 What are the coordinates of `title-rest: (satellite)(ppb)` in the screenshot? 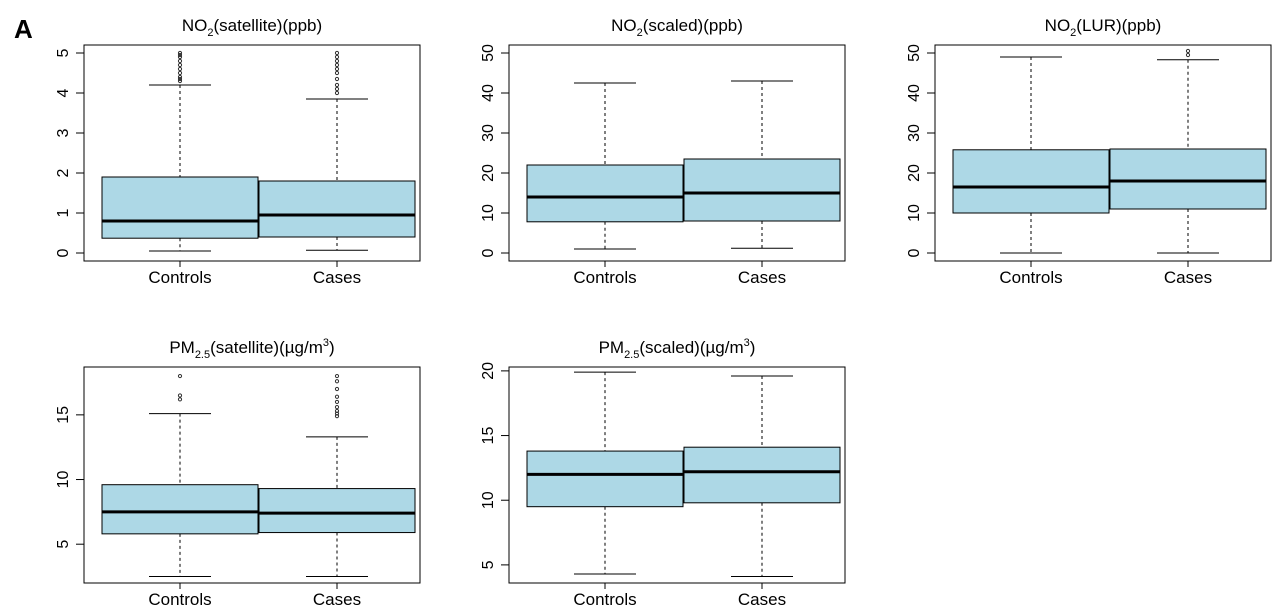 It's located at (267, 25).